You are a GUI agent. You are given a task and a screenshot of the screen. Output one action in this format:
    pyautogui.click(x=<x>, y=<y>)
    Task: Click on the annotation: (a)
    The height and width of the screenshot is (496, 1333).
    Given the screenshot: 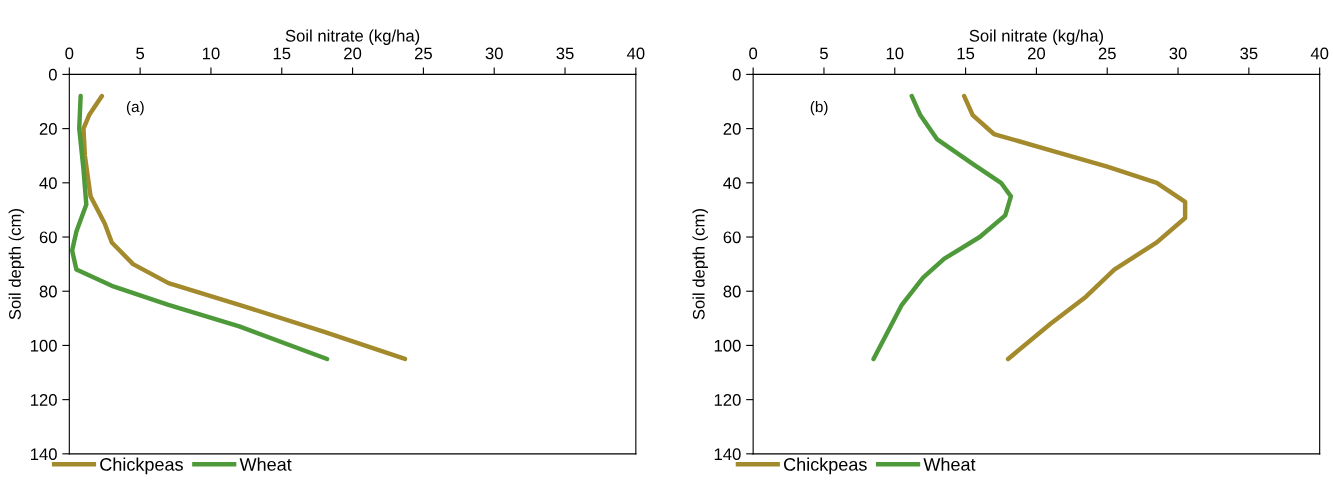 What is the action you would take?
    pyautogui.click(x=135, y=108)
    